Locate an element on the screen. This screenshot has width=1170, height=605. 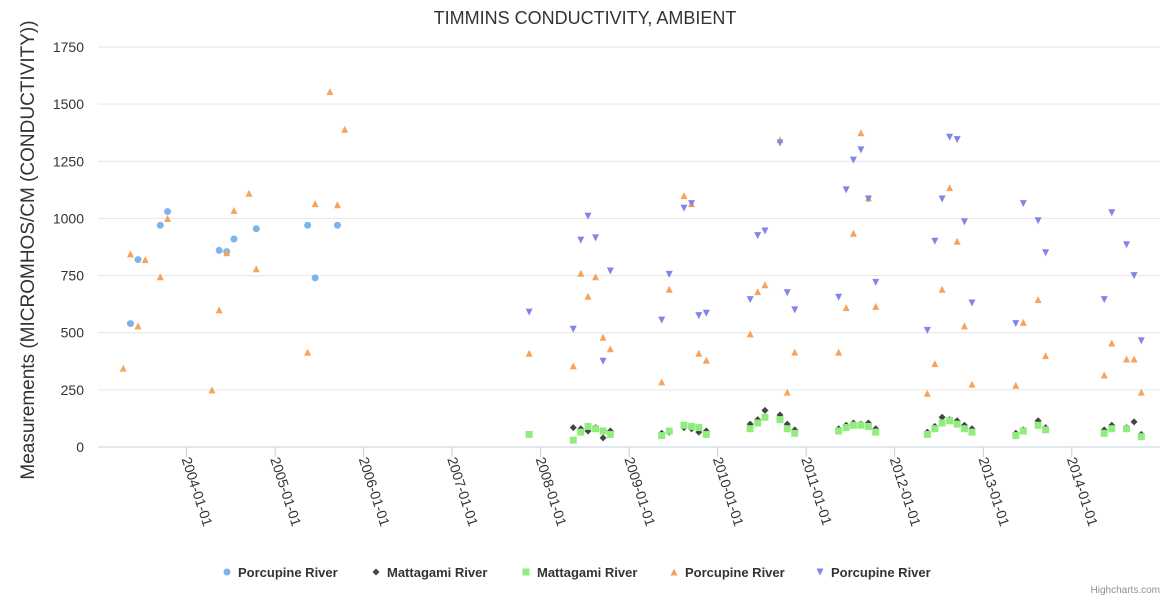
y-tick-label: 1500 is located at coordinates (68, 104).